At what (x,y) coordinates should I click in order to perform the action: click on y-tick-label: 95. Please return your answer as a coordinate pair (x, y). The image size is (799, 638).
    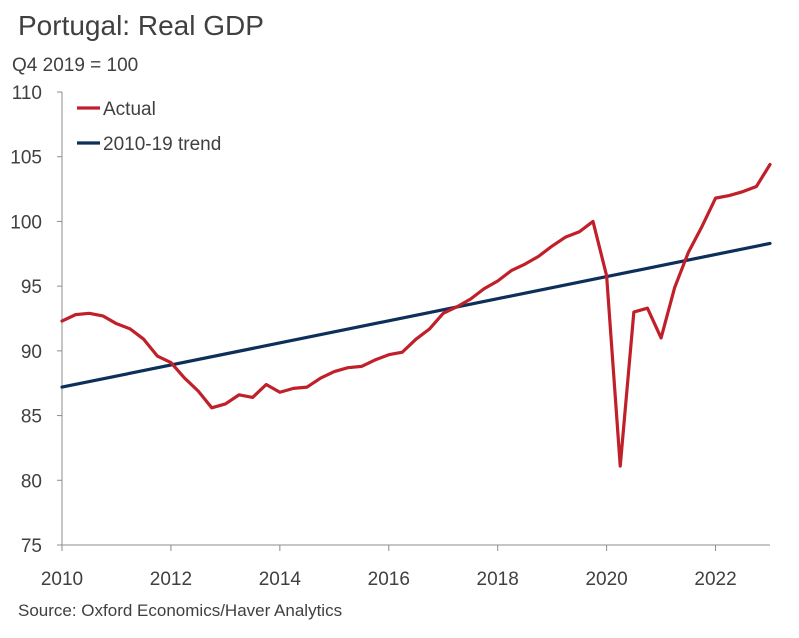
    Looking at the image, I should click on (31, 287).